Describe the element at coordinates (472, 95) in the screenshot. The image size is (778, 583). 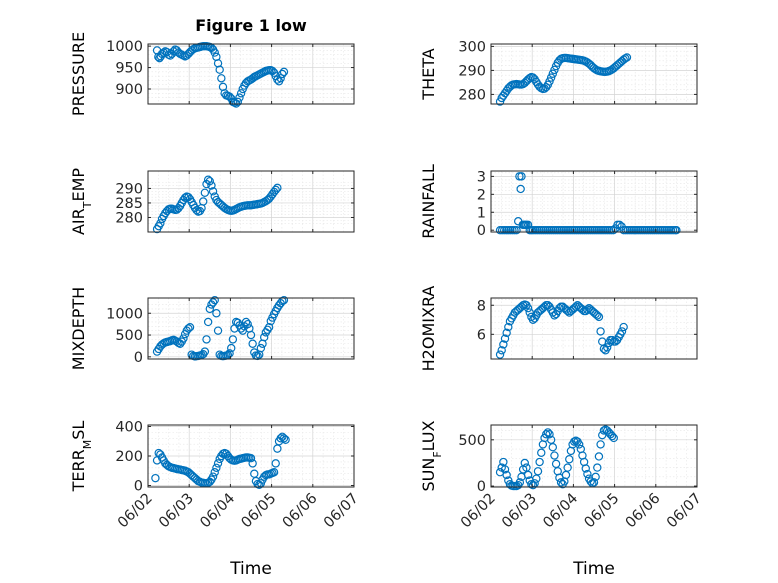
I see `y-tick-label: 280` at that location.